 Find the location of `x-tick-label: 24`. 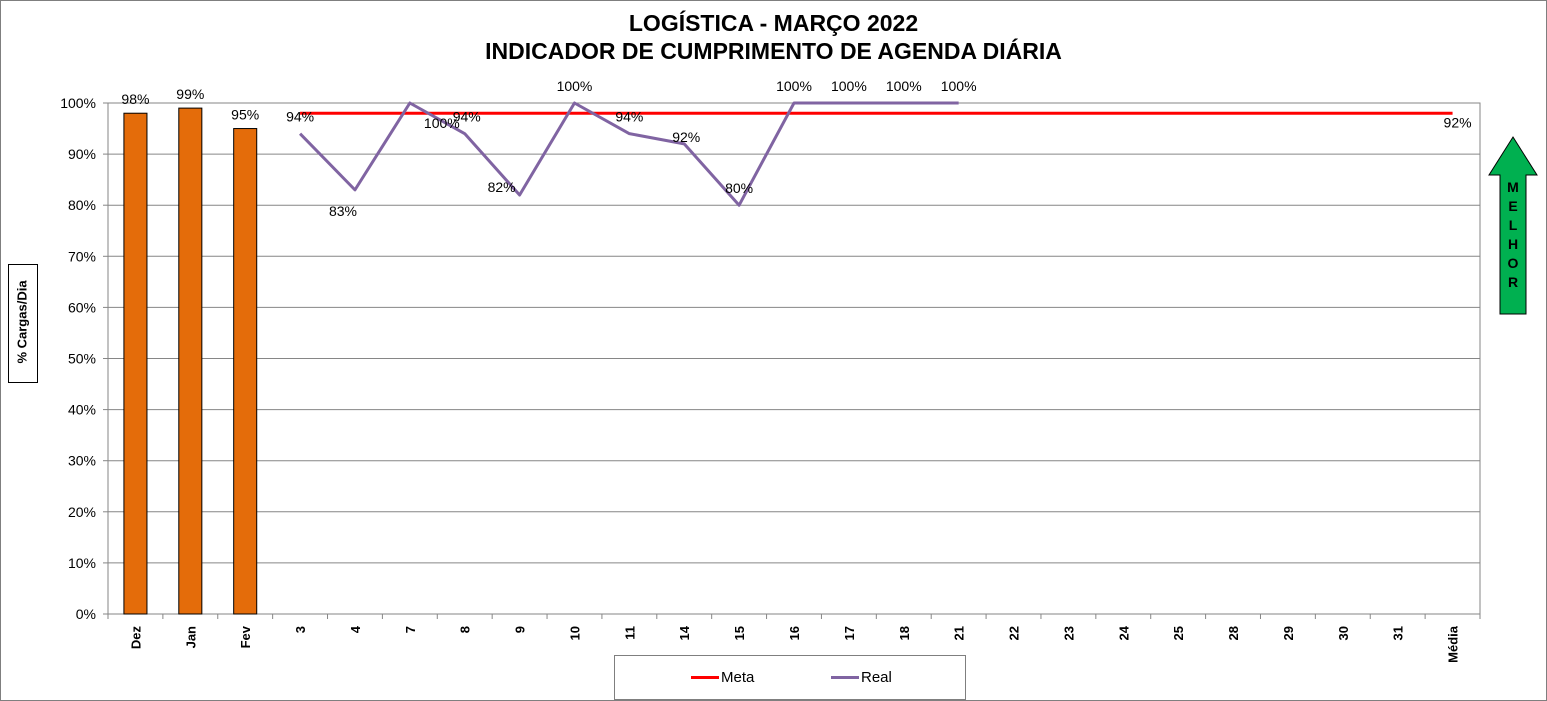

x-tick-label: 24 is located at coordinates (1123, 632).